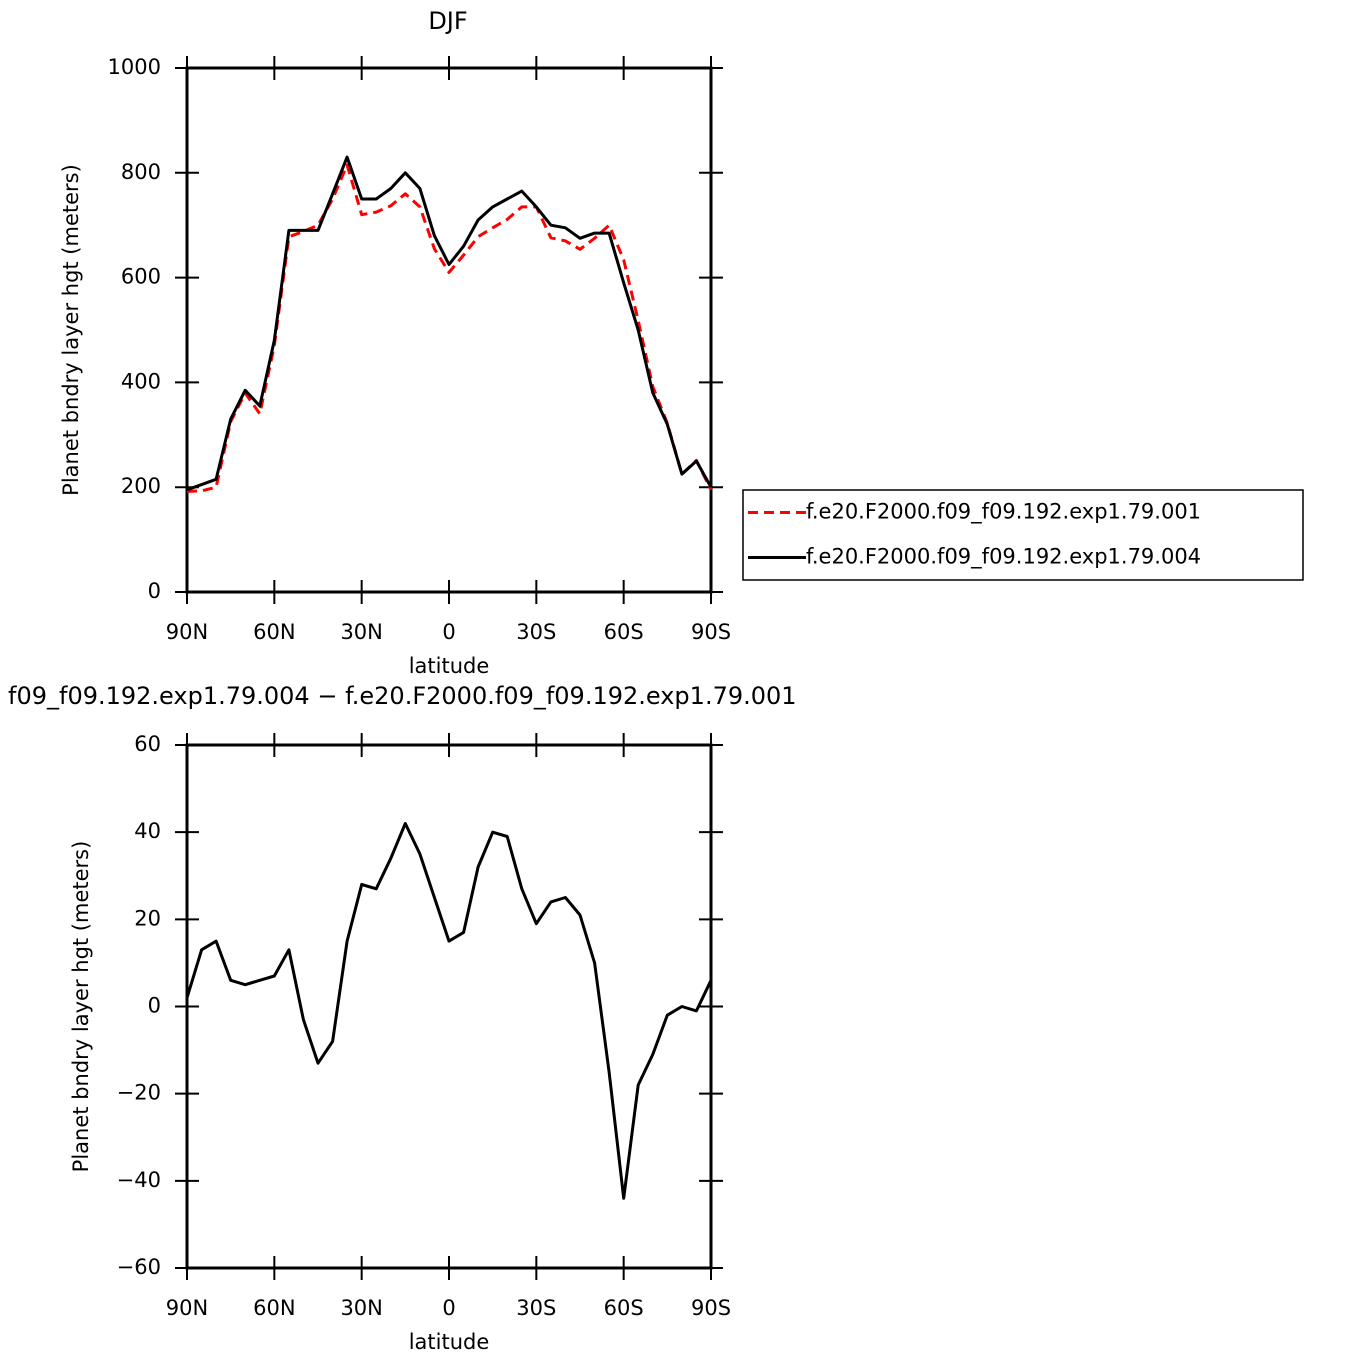 The width and height of the screenshot is (1363, 1363). I want to click on y-tick-label: 20, so click(147, 918).